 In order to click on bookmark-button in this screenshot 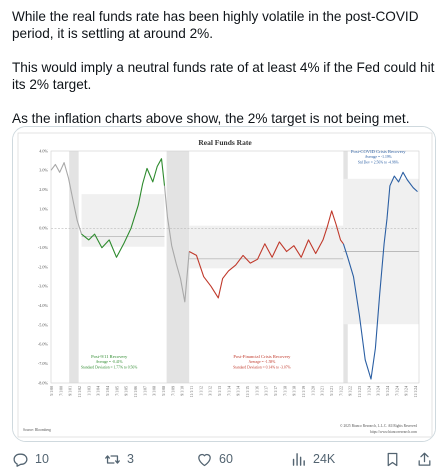, I will do `click(392, 459)`.